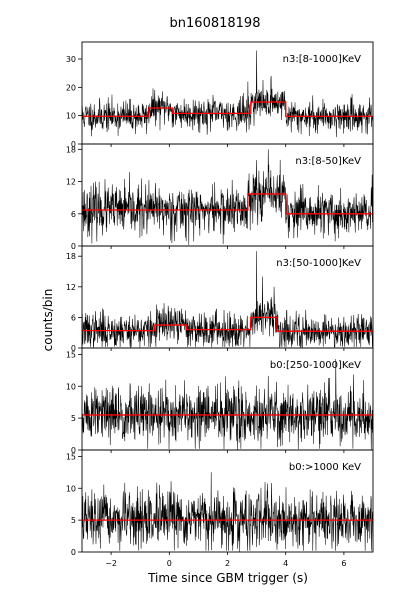 This screenshot has height=610, width=415. What do you see at coordinates (220, 95) in the screenshot?
I see `panel-1: 0 10 20 30 n3:[8-1000]KeV` at bounding box center [220, 95].